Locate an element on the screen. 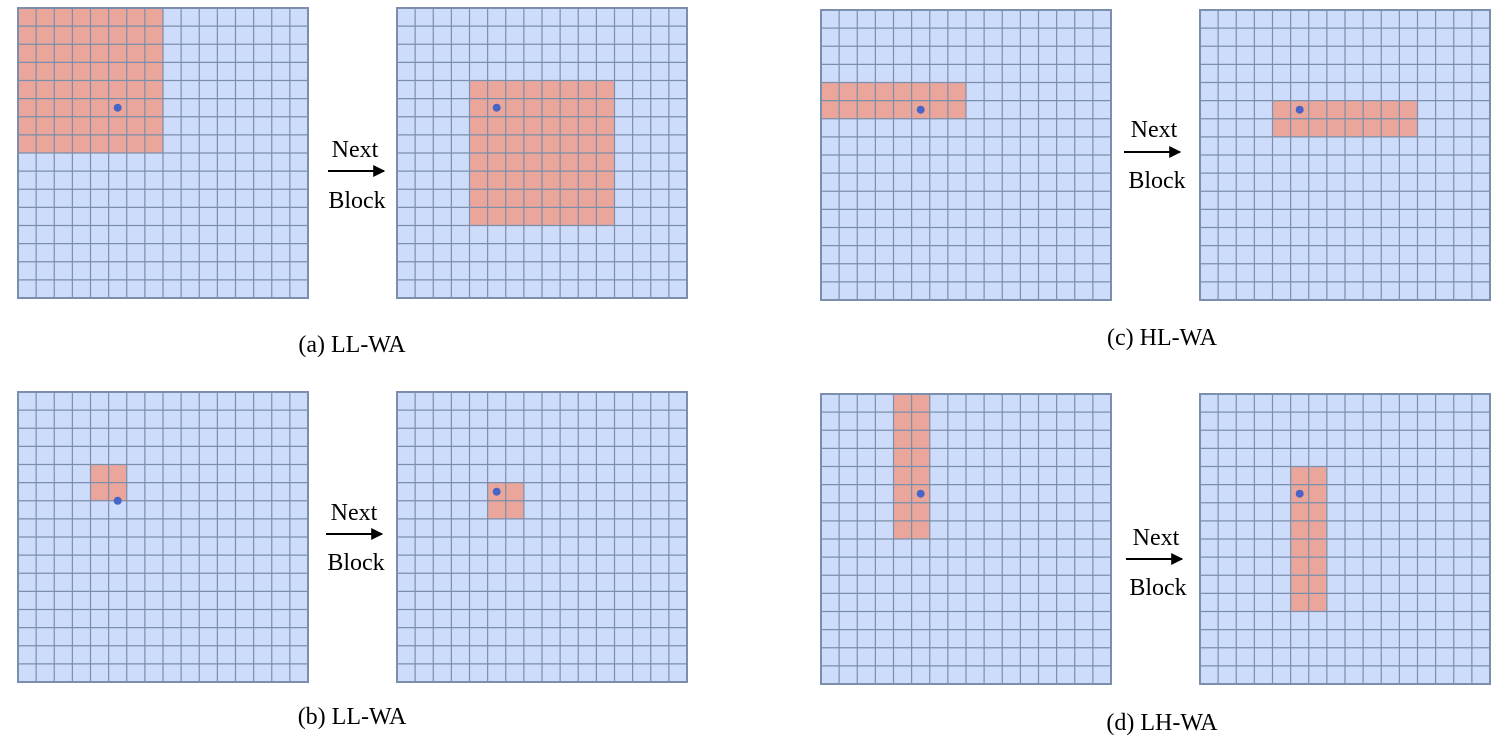 Image resolution: width=1495 pixels, height=741 pixels. panel-d-caption: (d) LH-WA is located at coordinates (1162, 723).